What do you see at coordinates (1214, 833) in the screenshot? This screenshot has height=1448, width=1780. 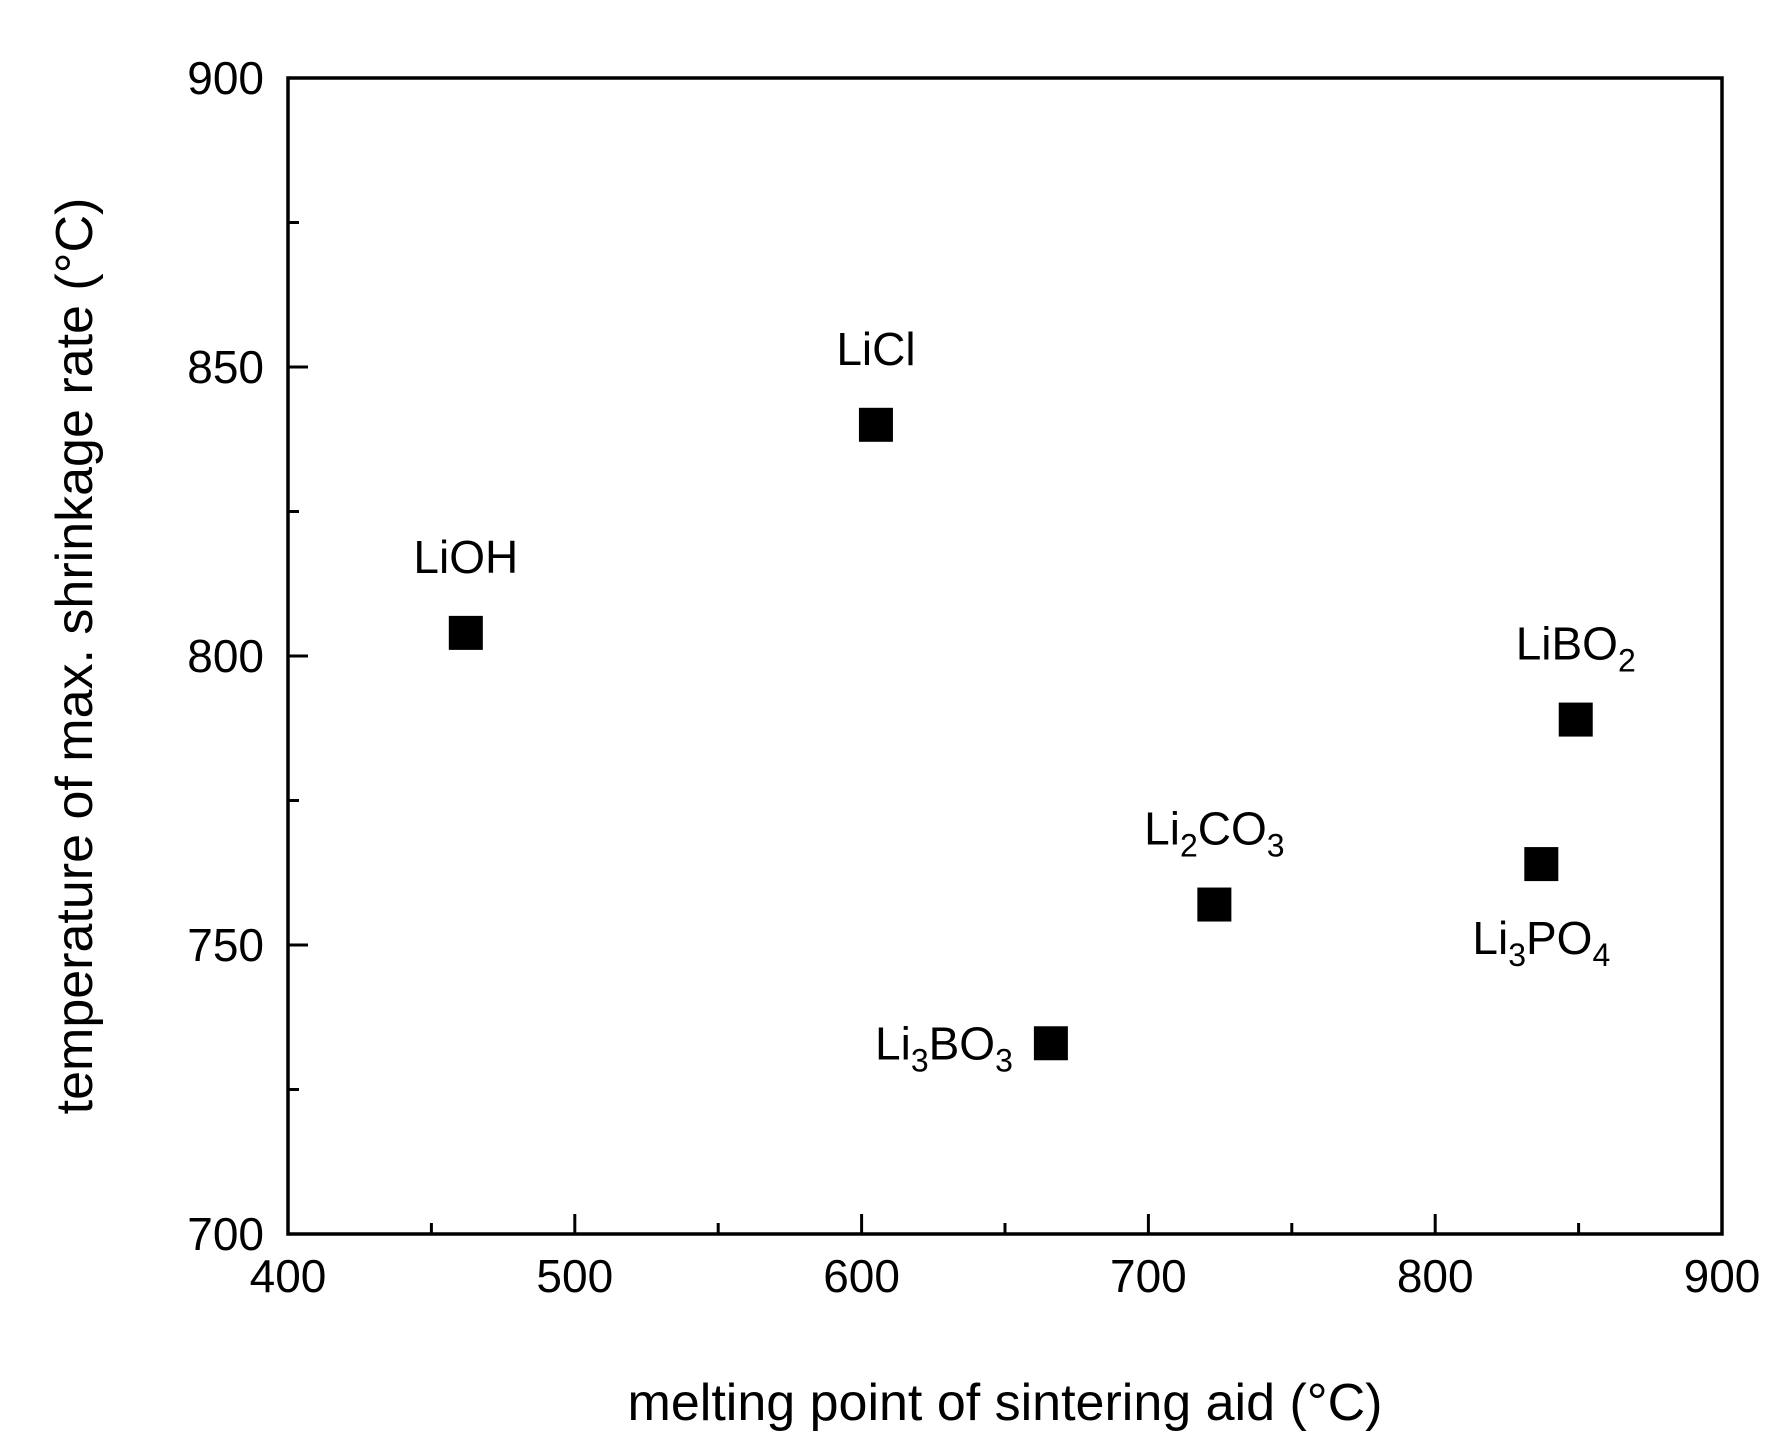 I see `point-label: Li2CO3` at bounding box center [1214, 833].